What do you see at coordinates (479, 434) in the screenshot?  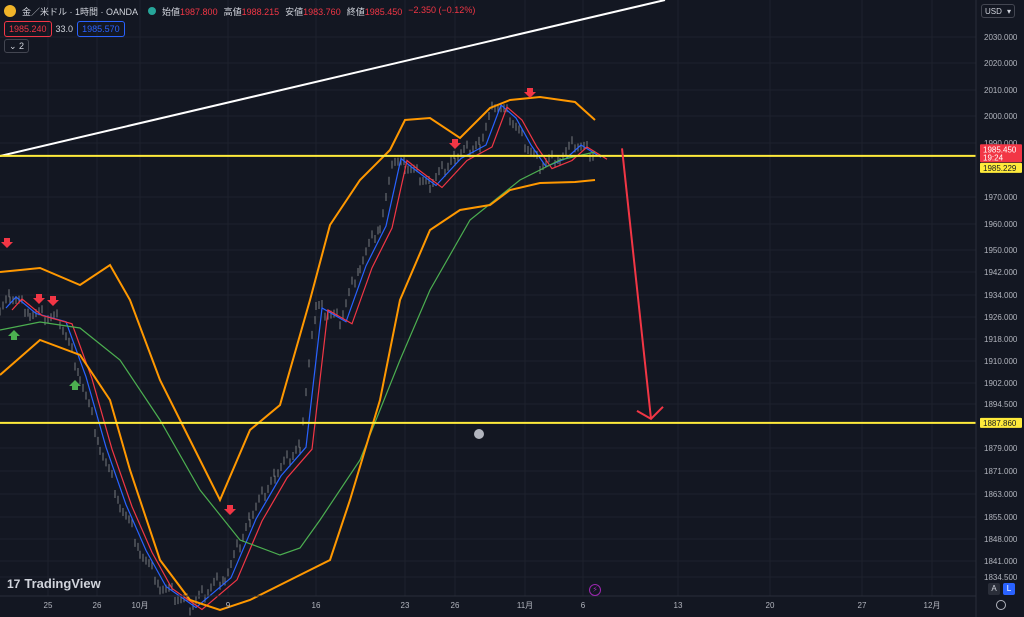 I see `alarm-clock-icon` at bounding box center [479, 434].